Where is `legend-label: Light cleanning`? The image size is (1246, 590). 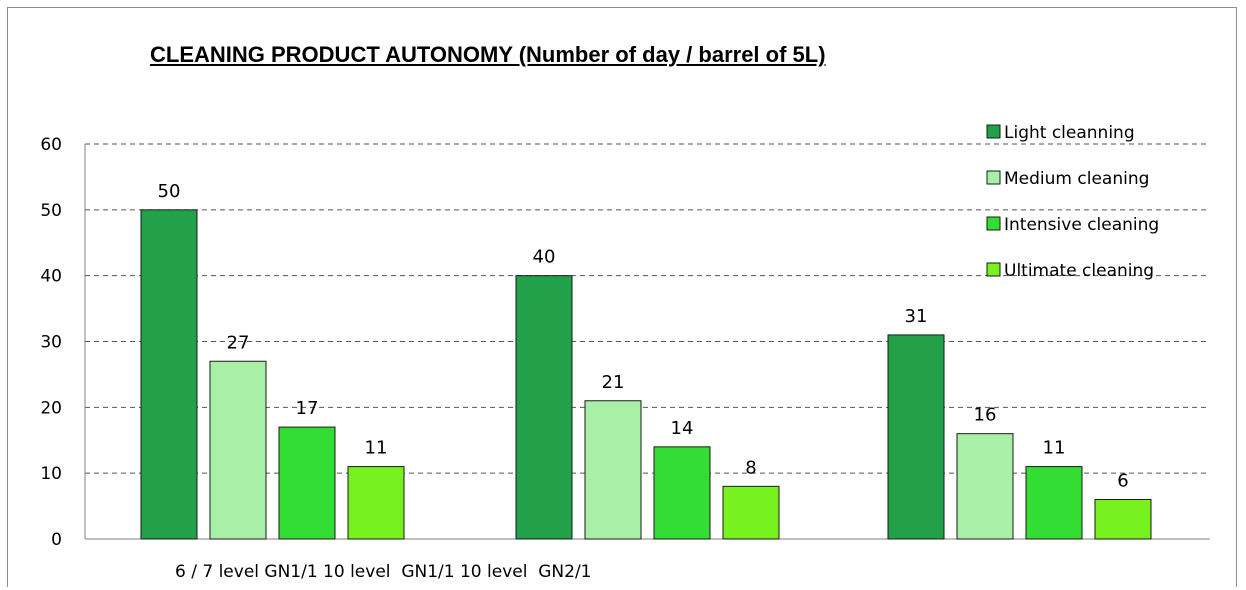 legend-label: Light cleanning is located at coordinates (1069, 133).